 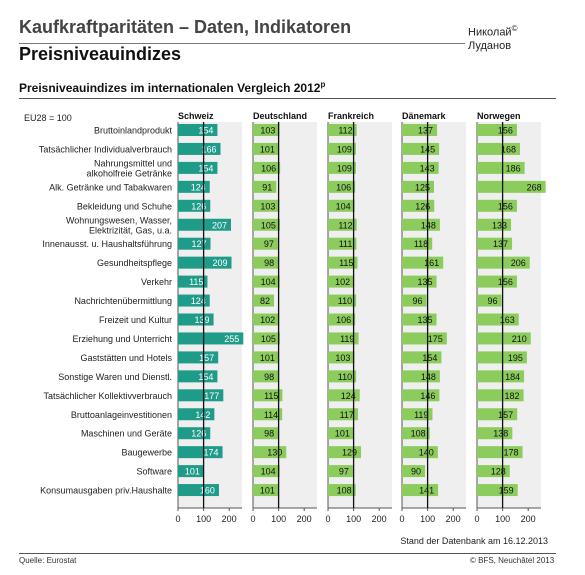 I want to click on data-label-deutschland: 130, so click(x=274, y=453).